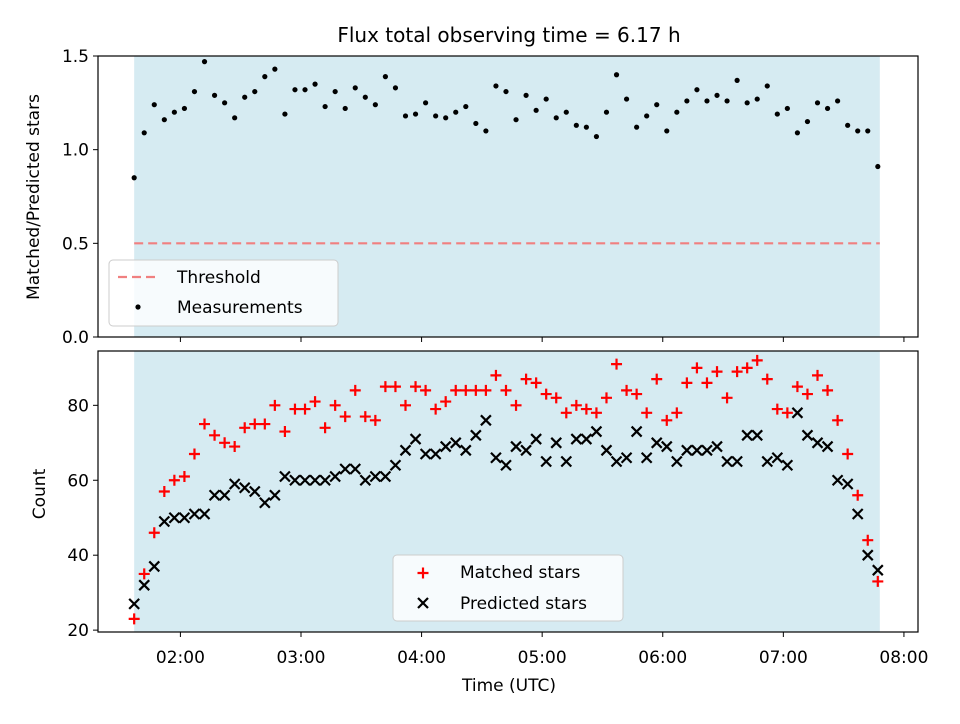 This screenshot has height=724, width=960. I want to click on top-legend: Threshold Measurements, so click(223, 293).